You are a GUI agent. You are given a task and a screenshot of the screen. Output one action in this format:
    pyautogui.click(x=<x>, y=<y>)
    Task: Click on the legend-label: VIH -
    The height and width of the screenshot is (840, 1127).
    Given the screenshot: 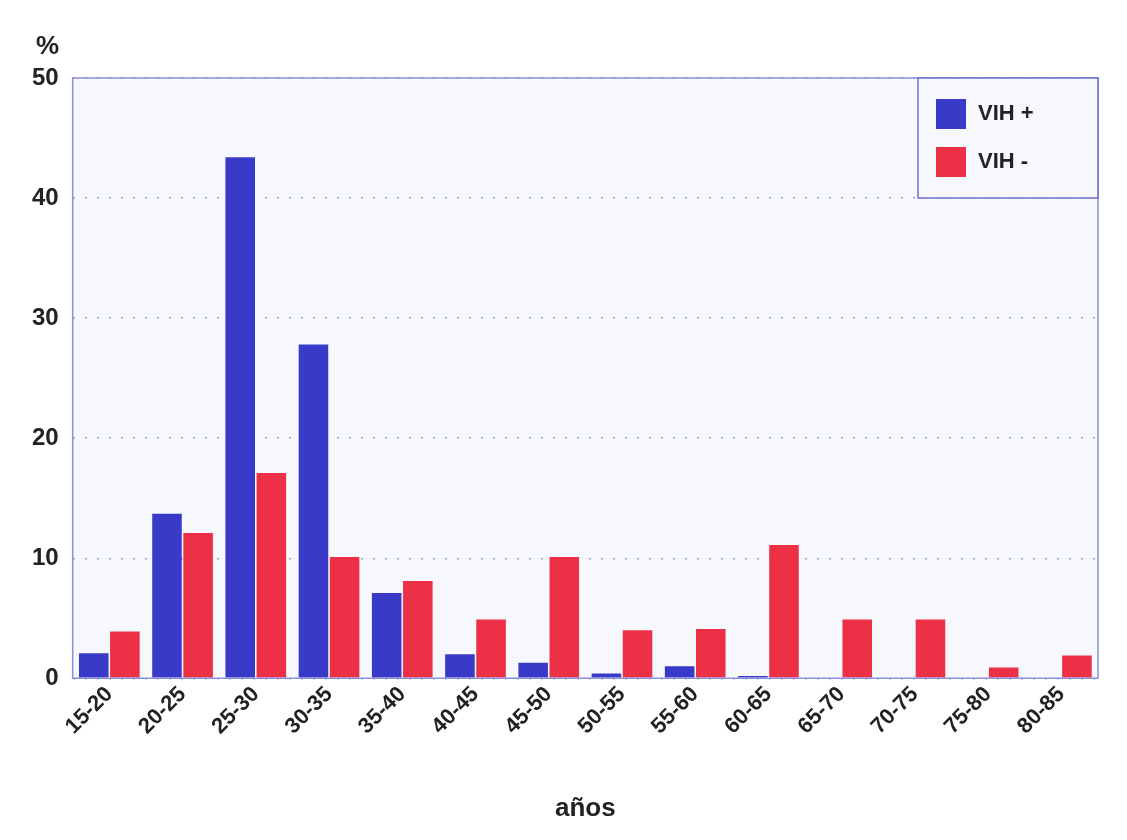 What is the action you would take?
    pyautogui.click(x=1003, y=161)
    